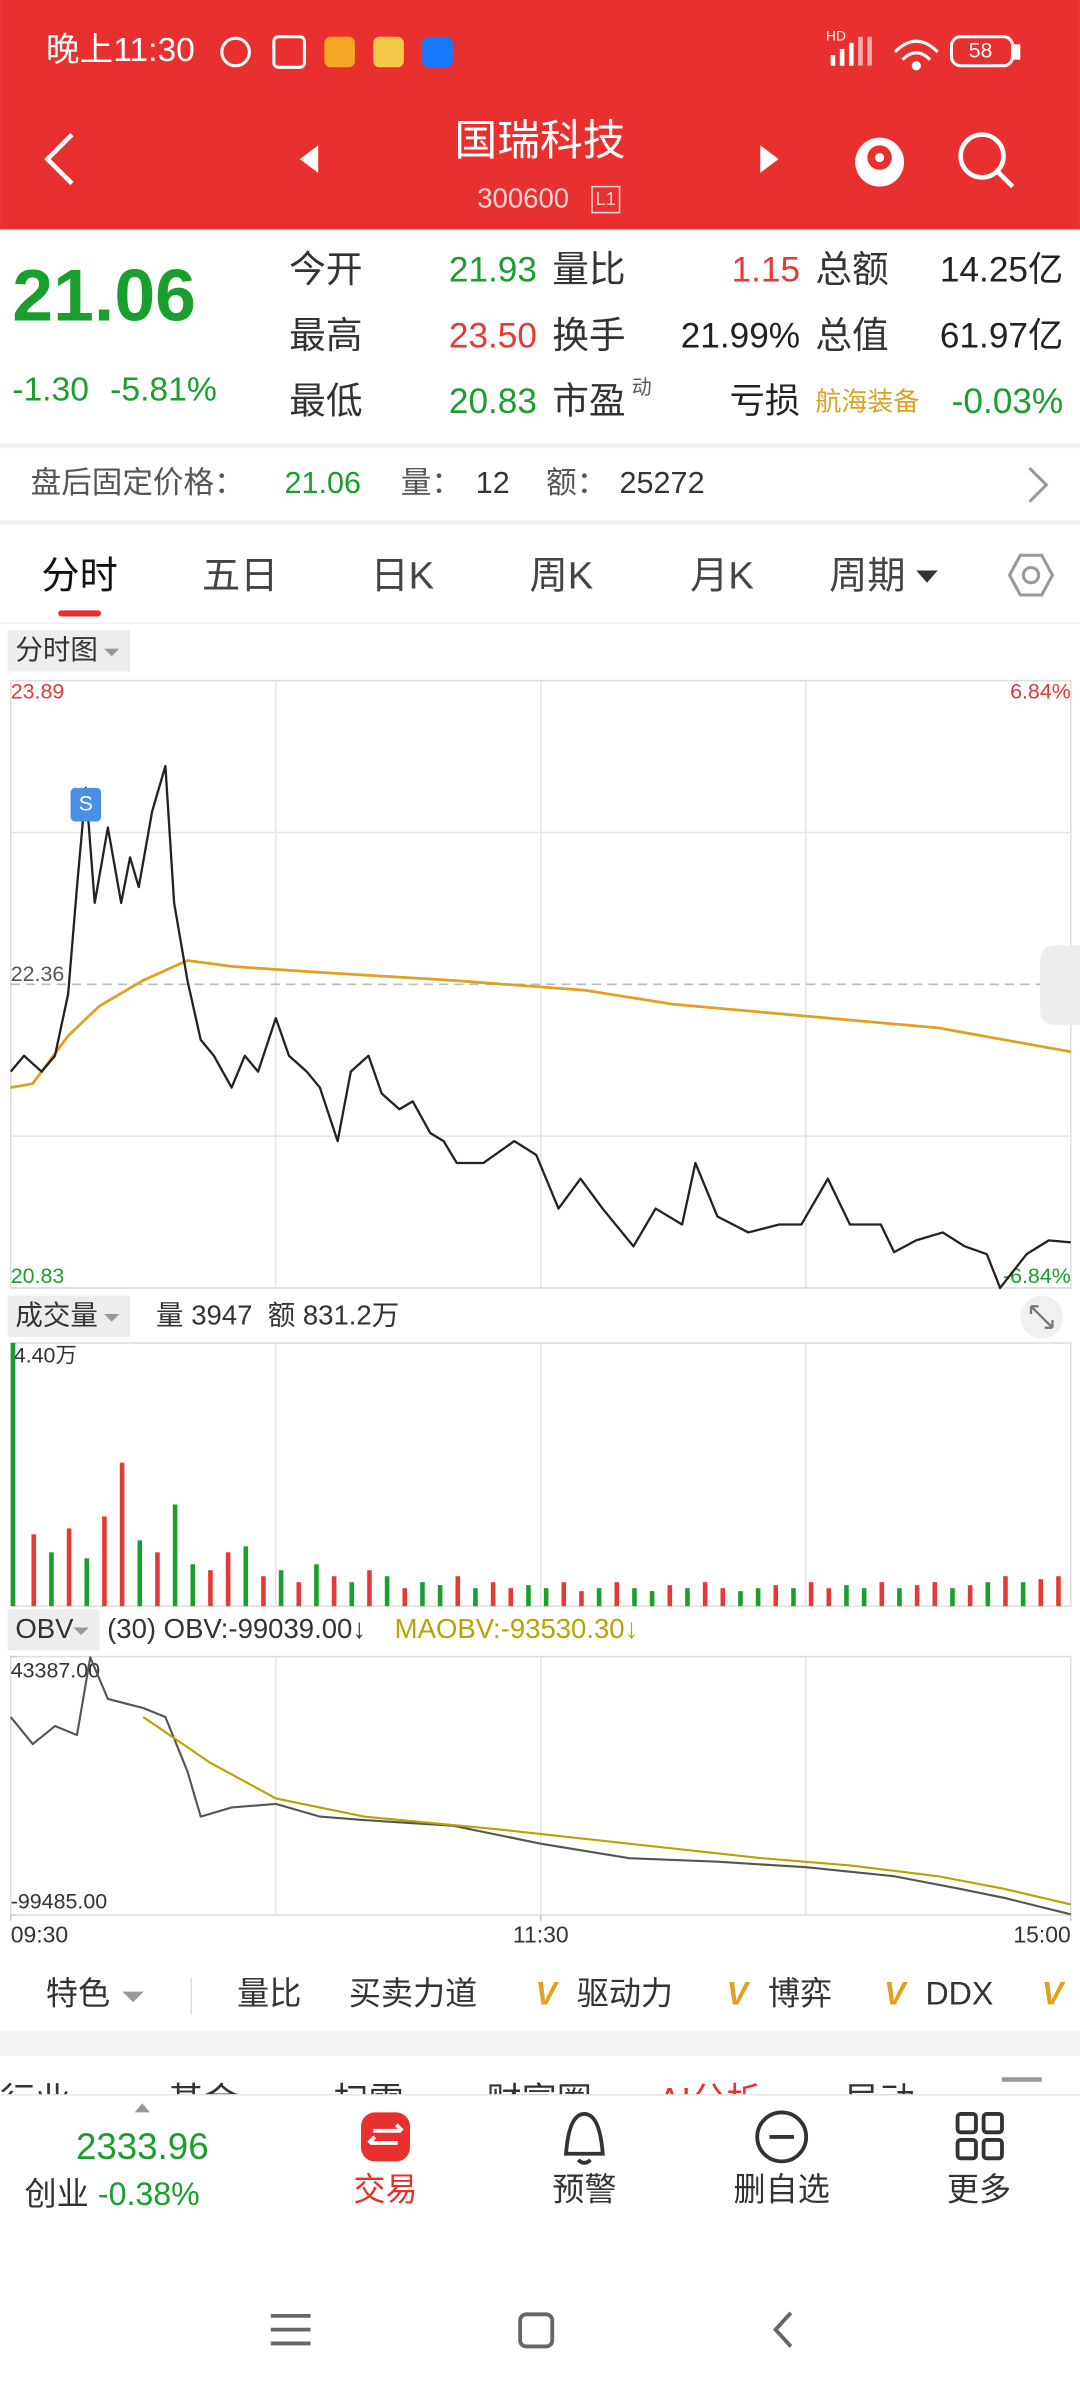  I want to click on search-button, so click(986, 160).